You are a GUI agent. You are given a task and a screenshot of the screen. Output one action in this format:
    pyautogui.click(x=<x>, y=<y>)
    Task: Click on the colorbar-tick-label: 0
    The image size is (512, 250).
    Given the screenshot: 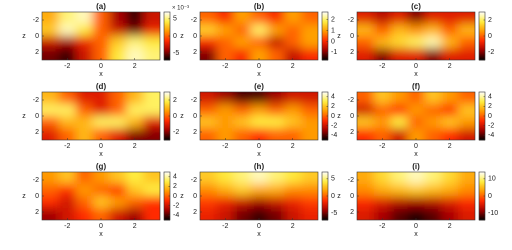 What is the action you would take?
    pyautogui.click(x=333, y=116)
    